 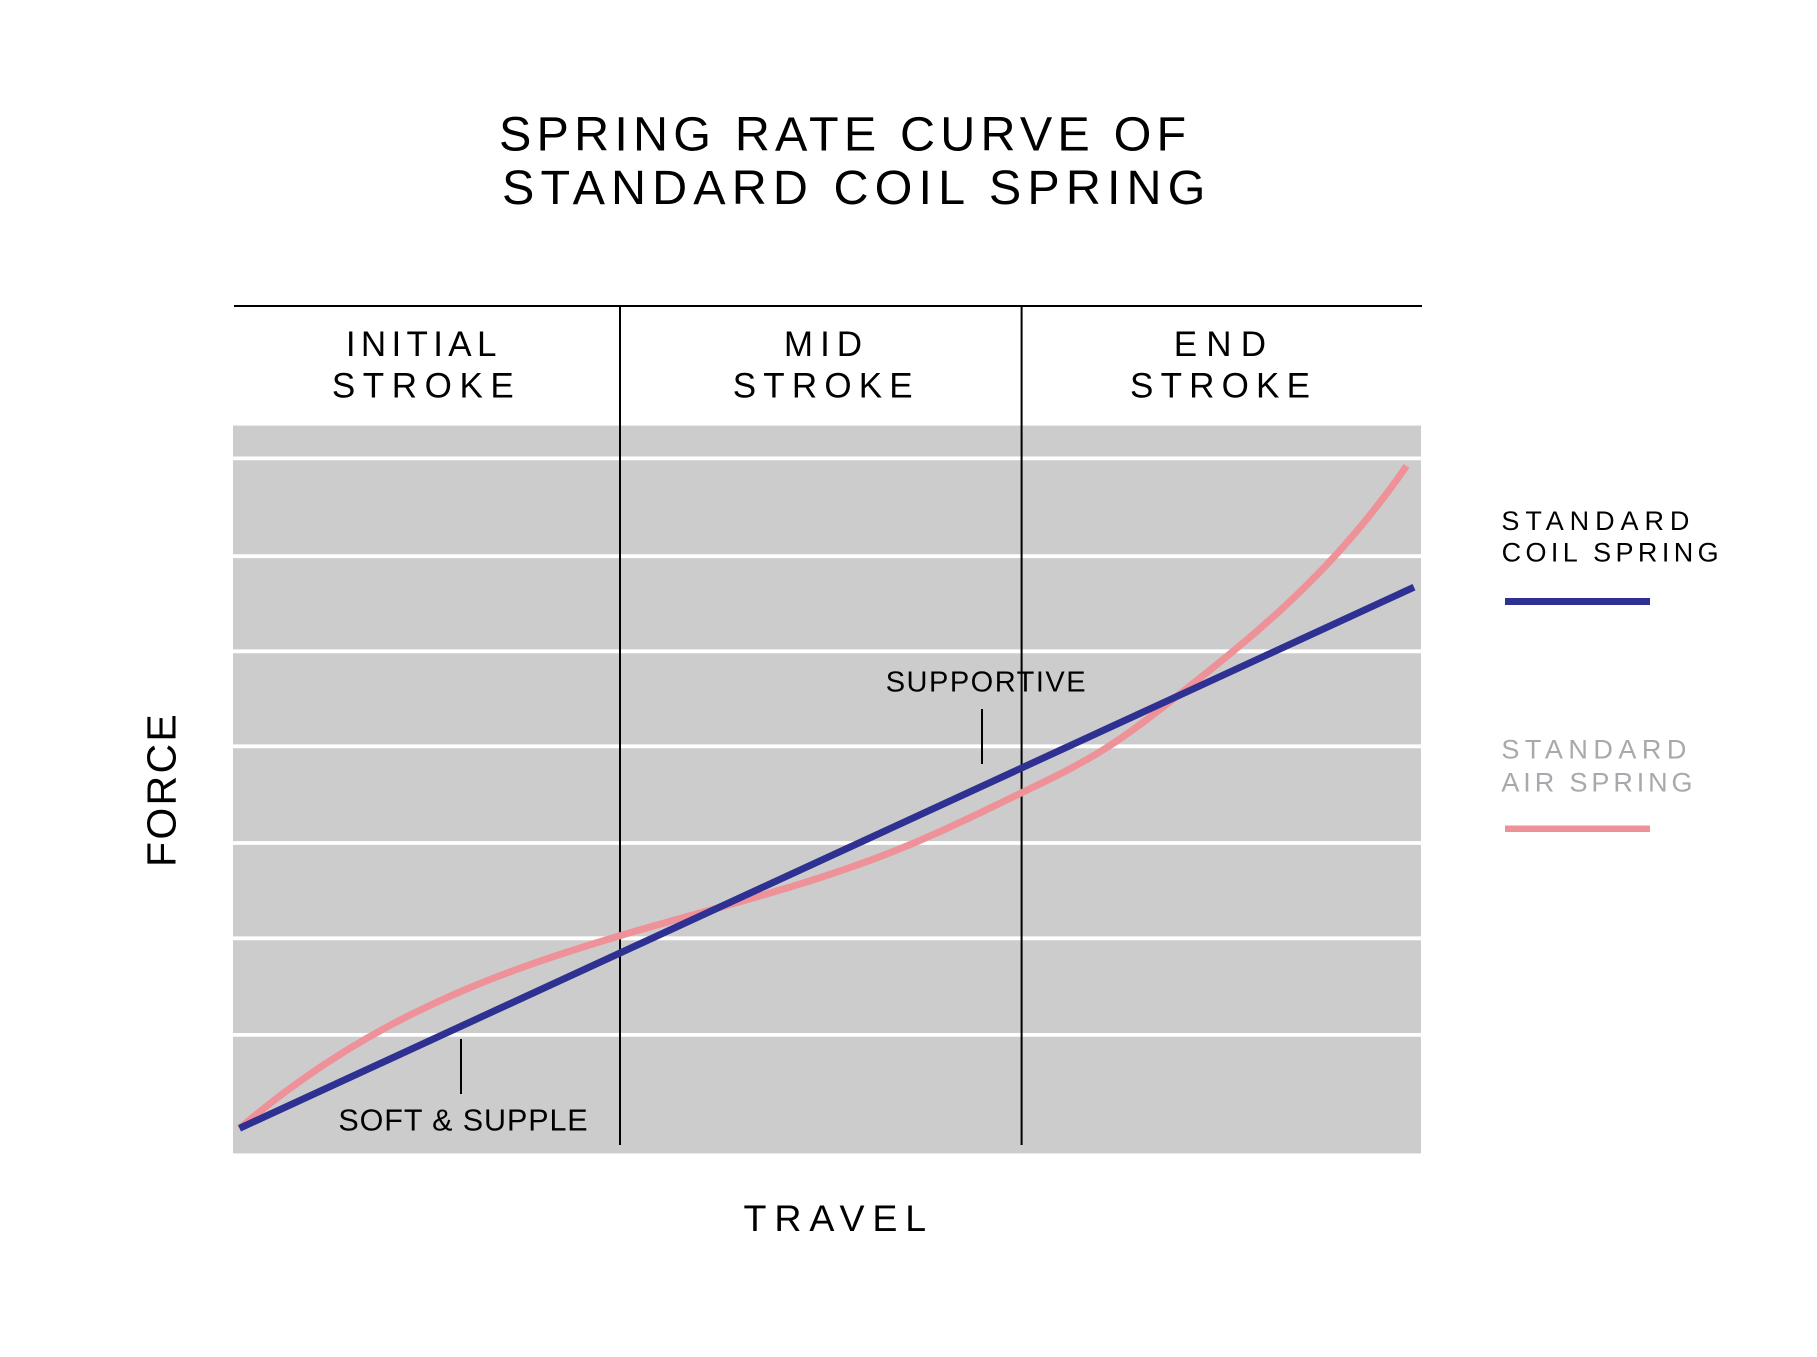 What do you see at coordinates (1612, 552) in the screenshot?
I see `svg-text: COIL SPRING` at bounding box center [1612, 552].